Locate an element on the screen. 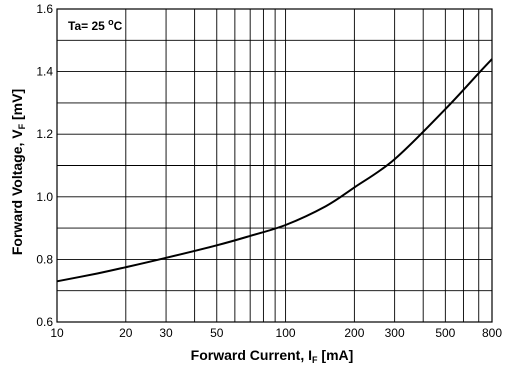 This screenshot has height=371, width=505. x-tick-label: 200 is located at coordinates (354, 333).